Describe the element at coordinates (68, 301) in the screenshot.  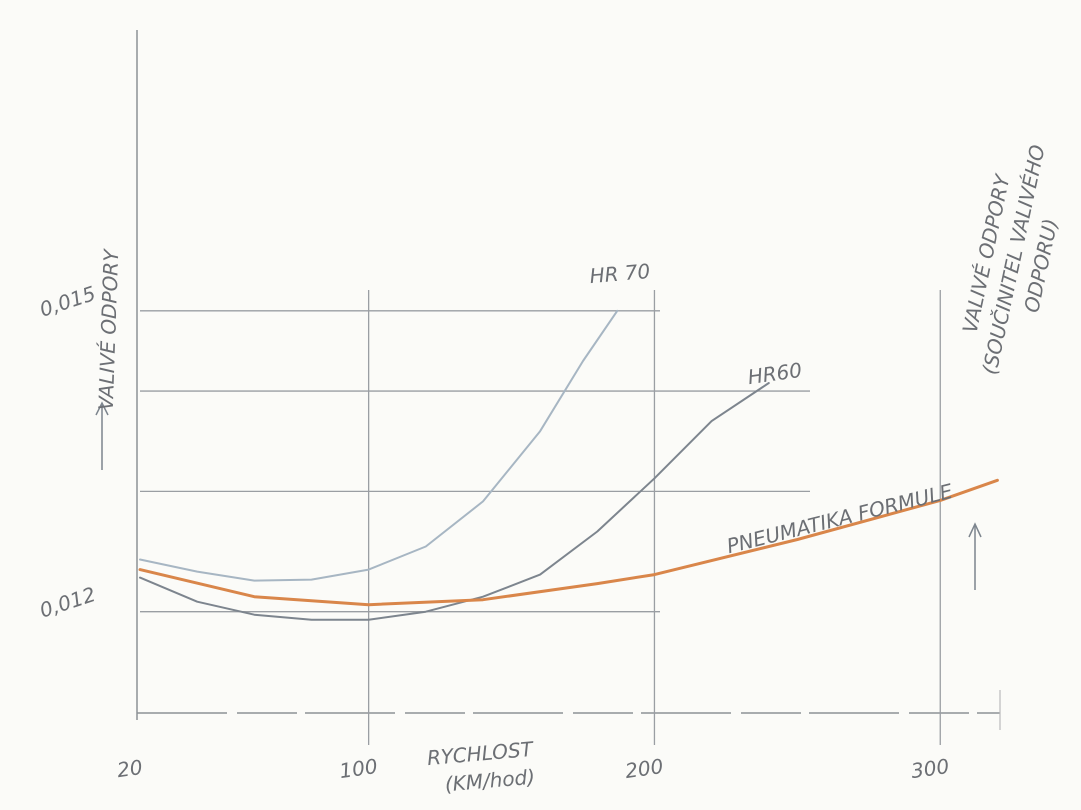
I see `y-tick-label: 0,015` at that location.